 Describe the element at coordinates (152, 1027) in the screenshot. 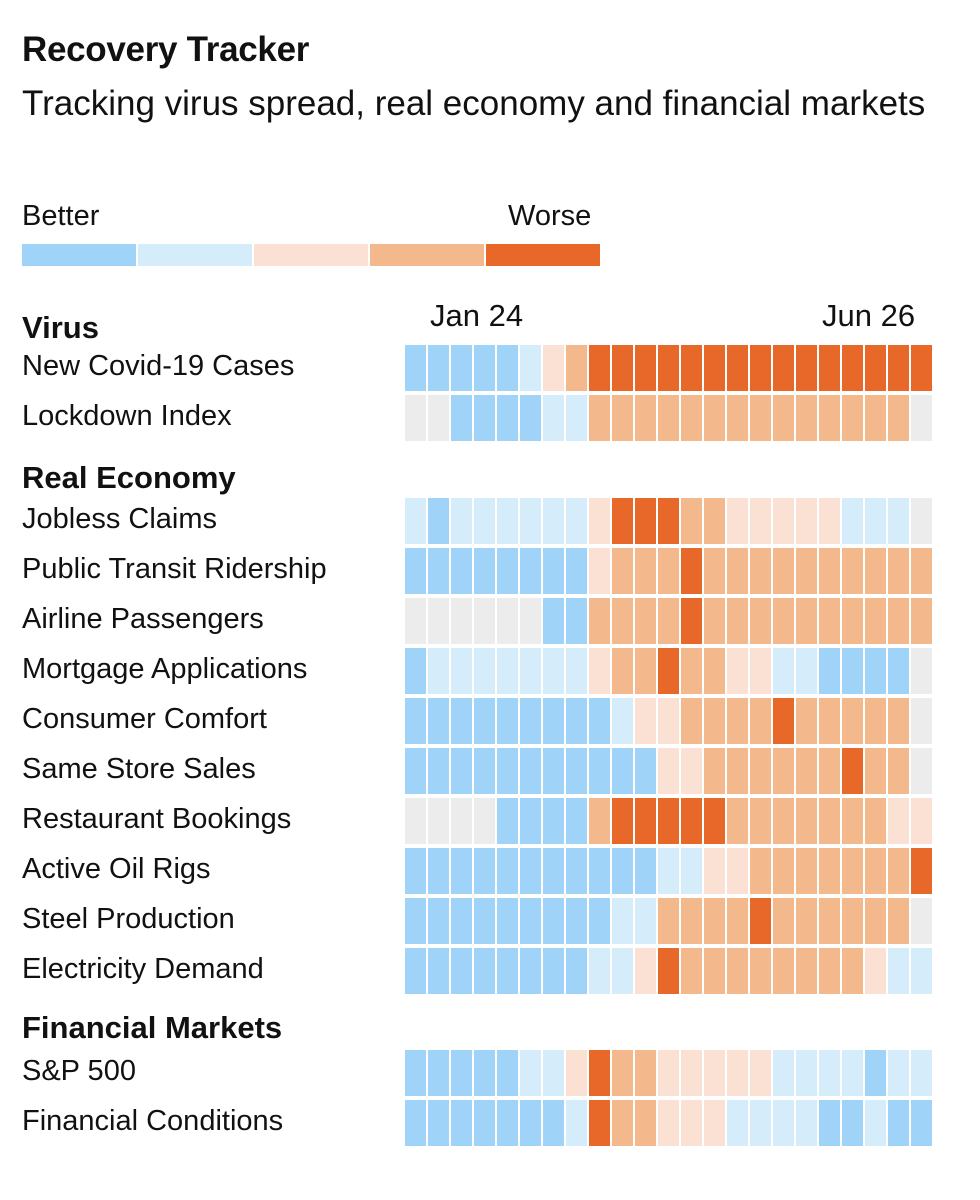

I see `section-title: Financial Markets` at that location.